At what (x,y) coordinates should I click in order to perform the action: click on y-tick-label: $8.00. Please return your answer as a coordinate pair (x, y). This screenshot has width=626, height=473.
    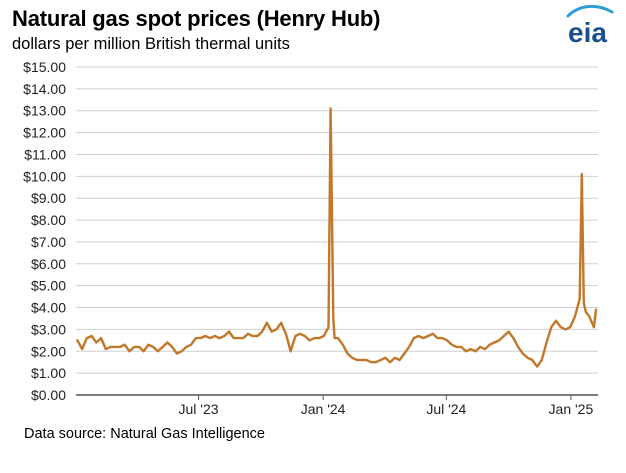
    Looking at the image, I should click on (48, 220).